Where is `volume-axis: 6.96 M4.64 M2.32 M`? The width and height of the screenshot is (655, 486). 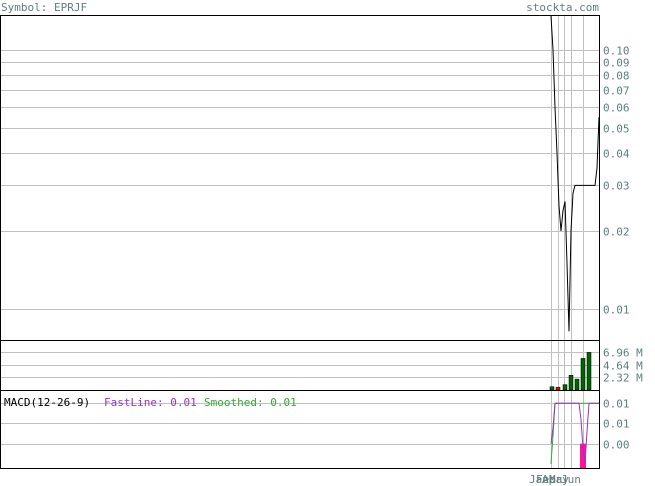 volume-axis: 6.96 M4.64 M2.32 M is located at coordinates (623, 366).